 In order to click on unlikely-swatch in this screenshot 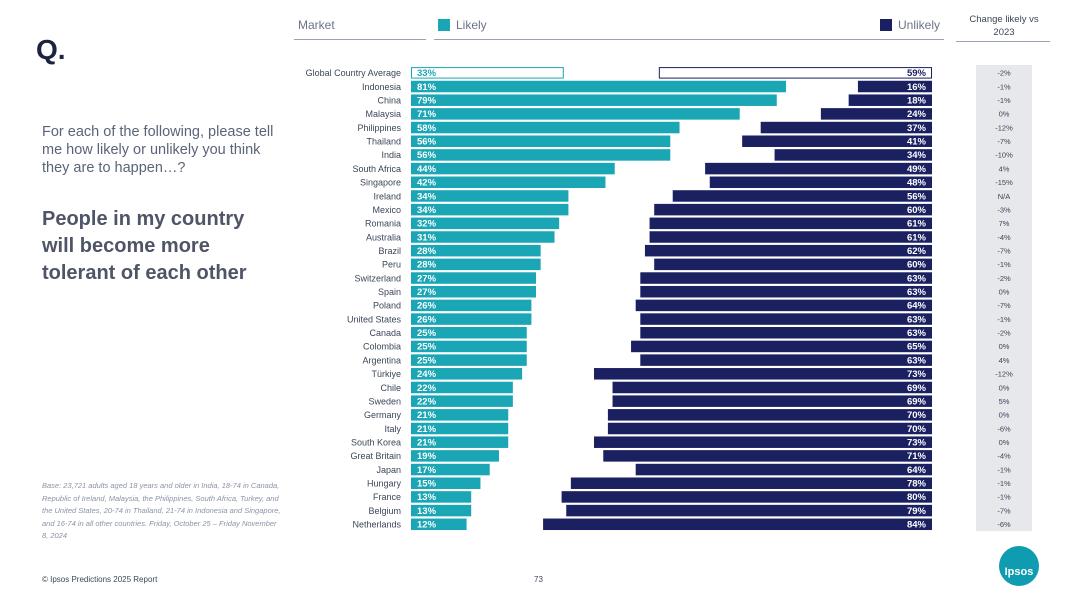, I will do `click(886, 25)`.